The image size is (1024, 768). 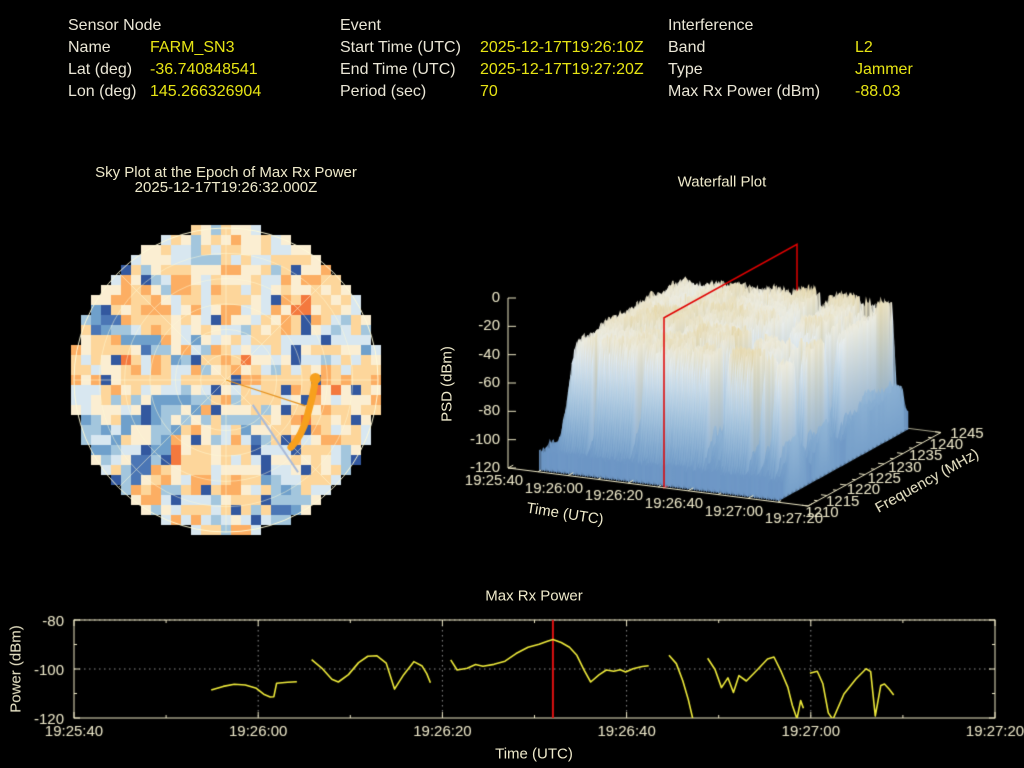 I want to click on sensor-node-row-lon: Lon (deg) 145.266326904, so click(x=164, y=92).